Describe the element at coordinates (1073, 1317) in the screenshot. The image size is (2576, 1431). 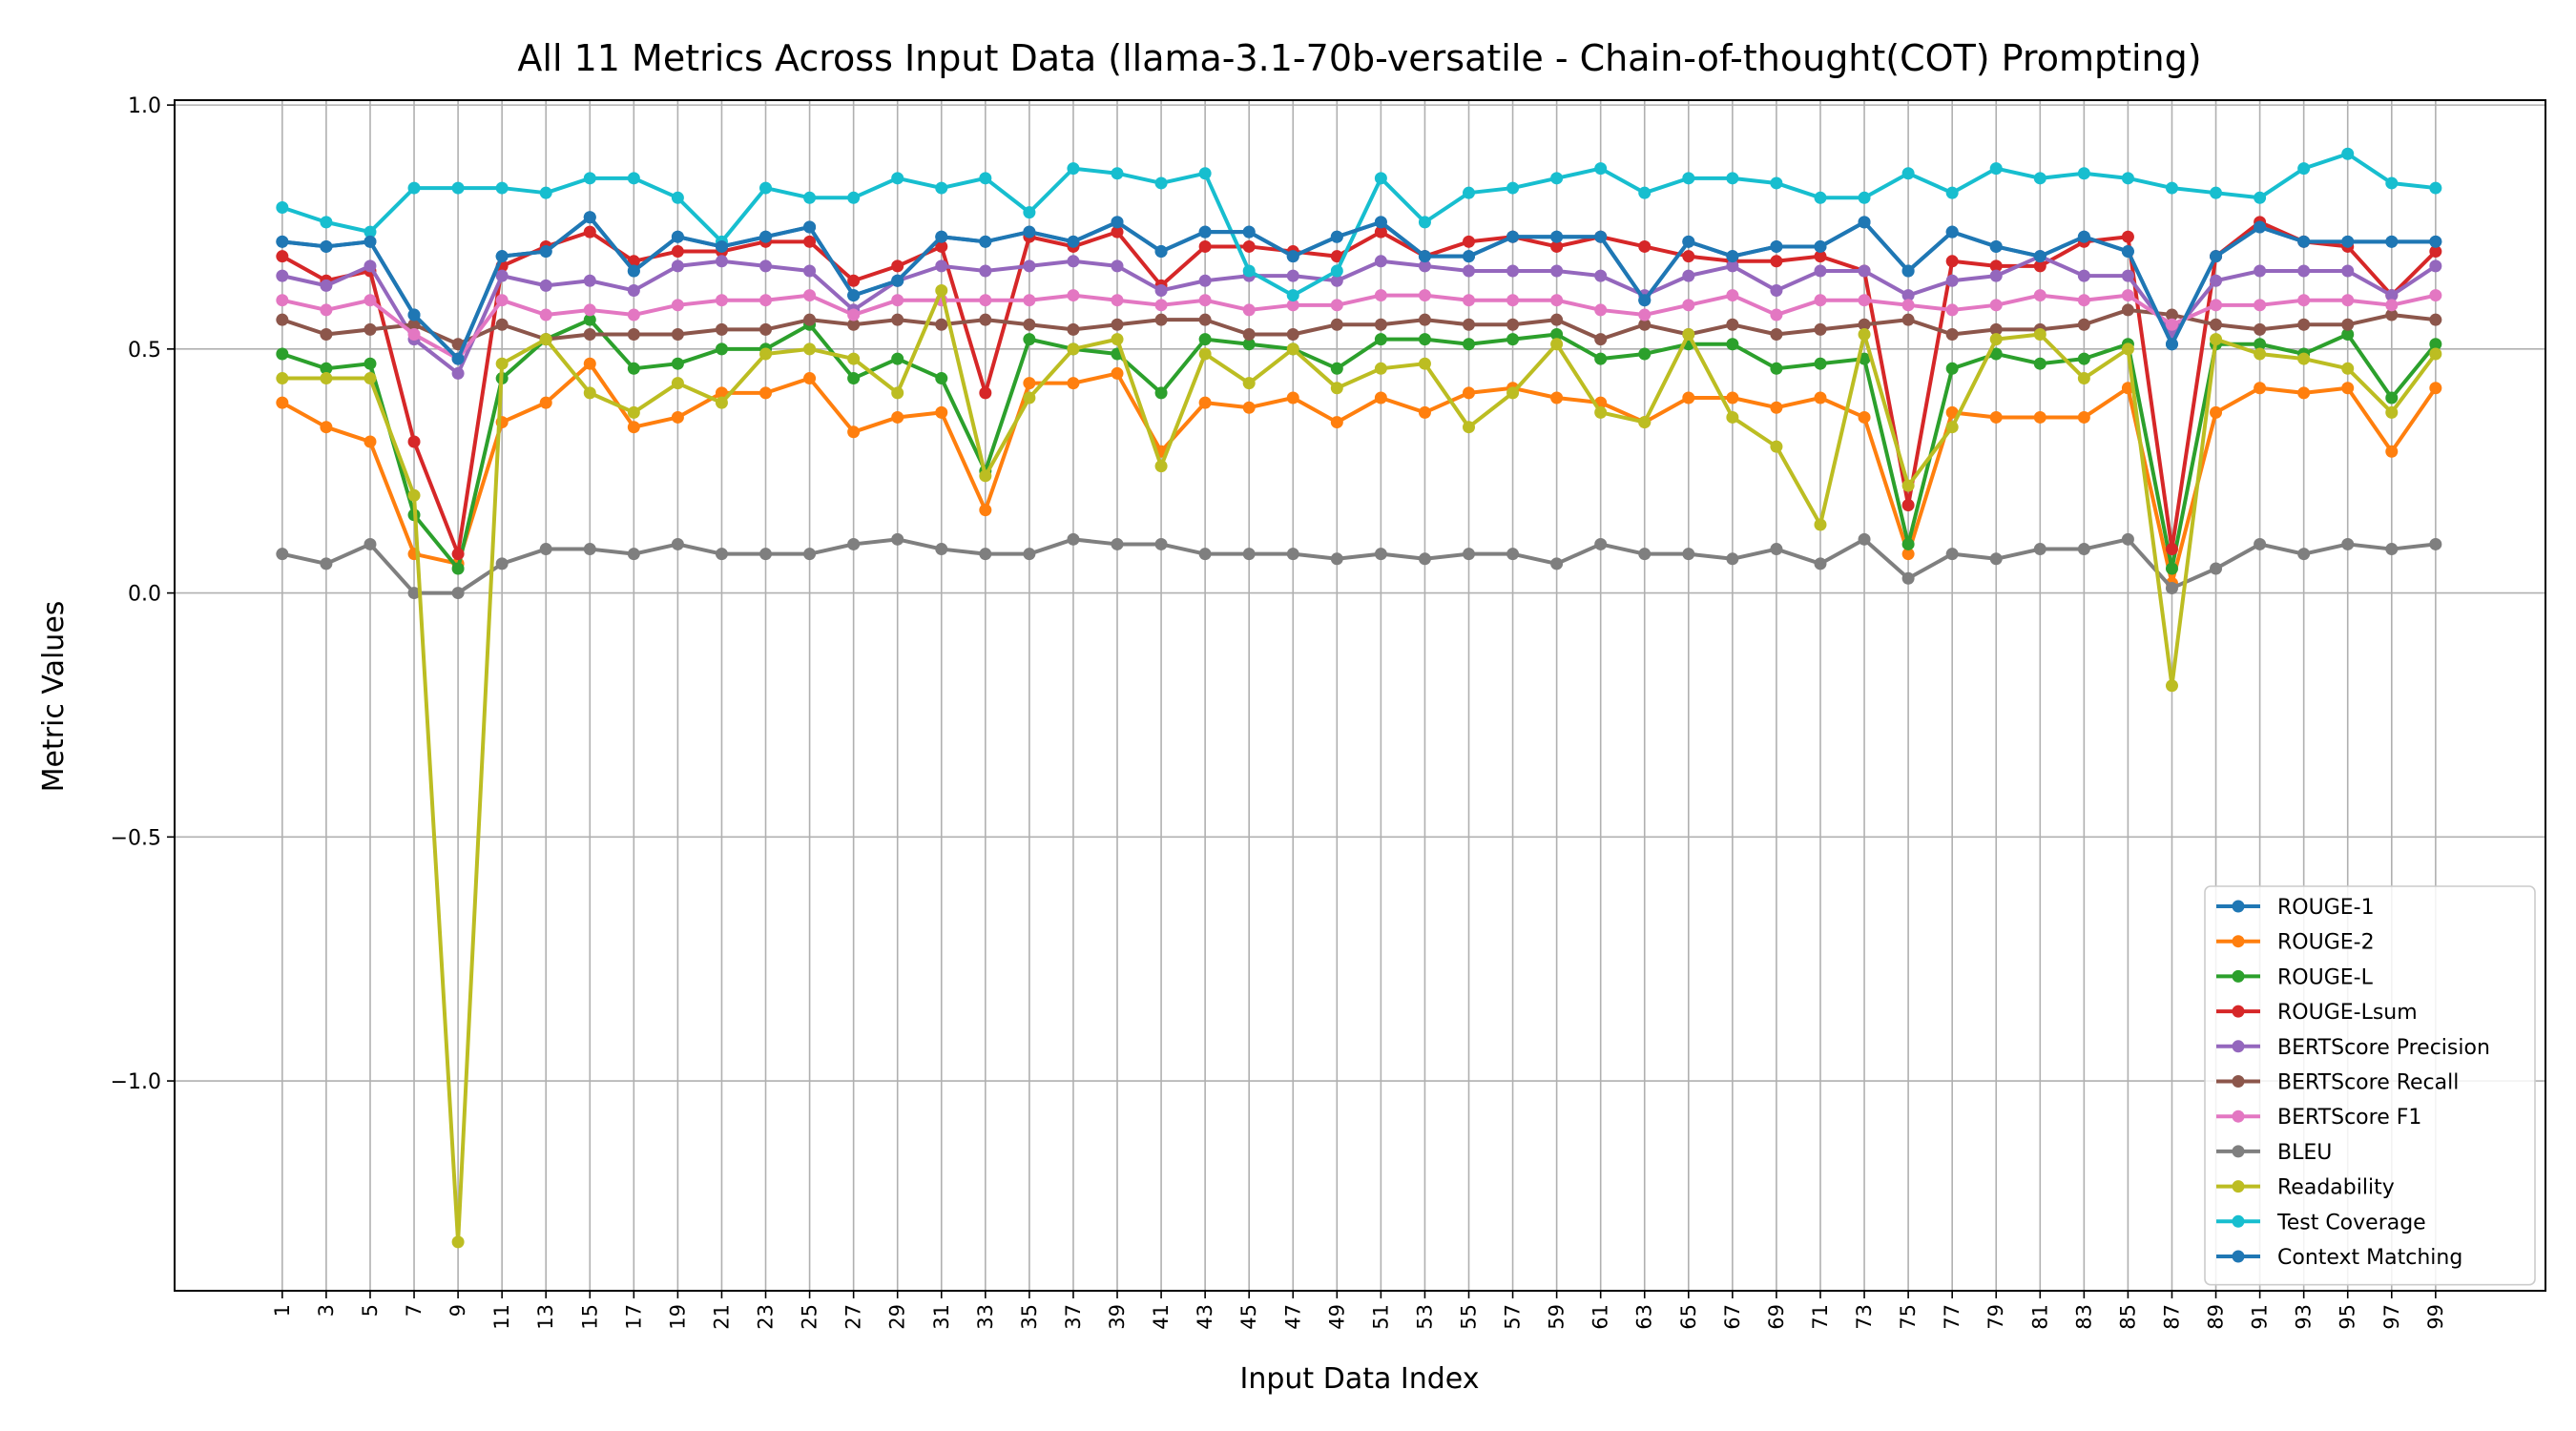
I see `x-tick-label: 37` at that location.